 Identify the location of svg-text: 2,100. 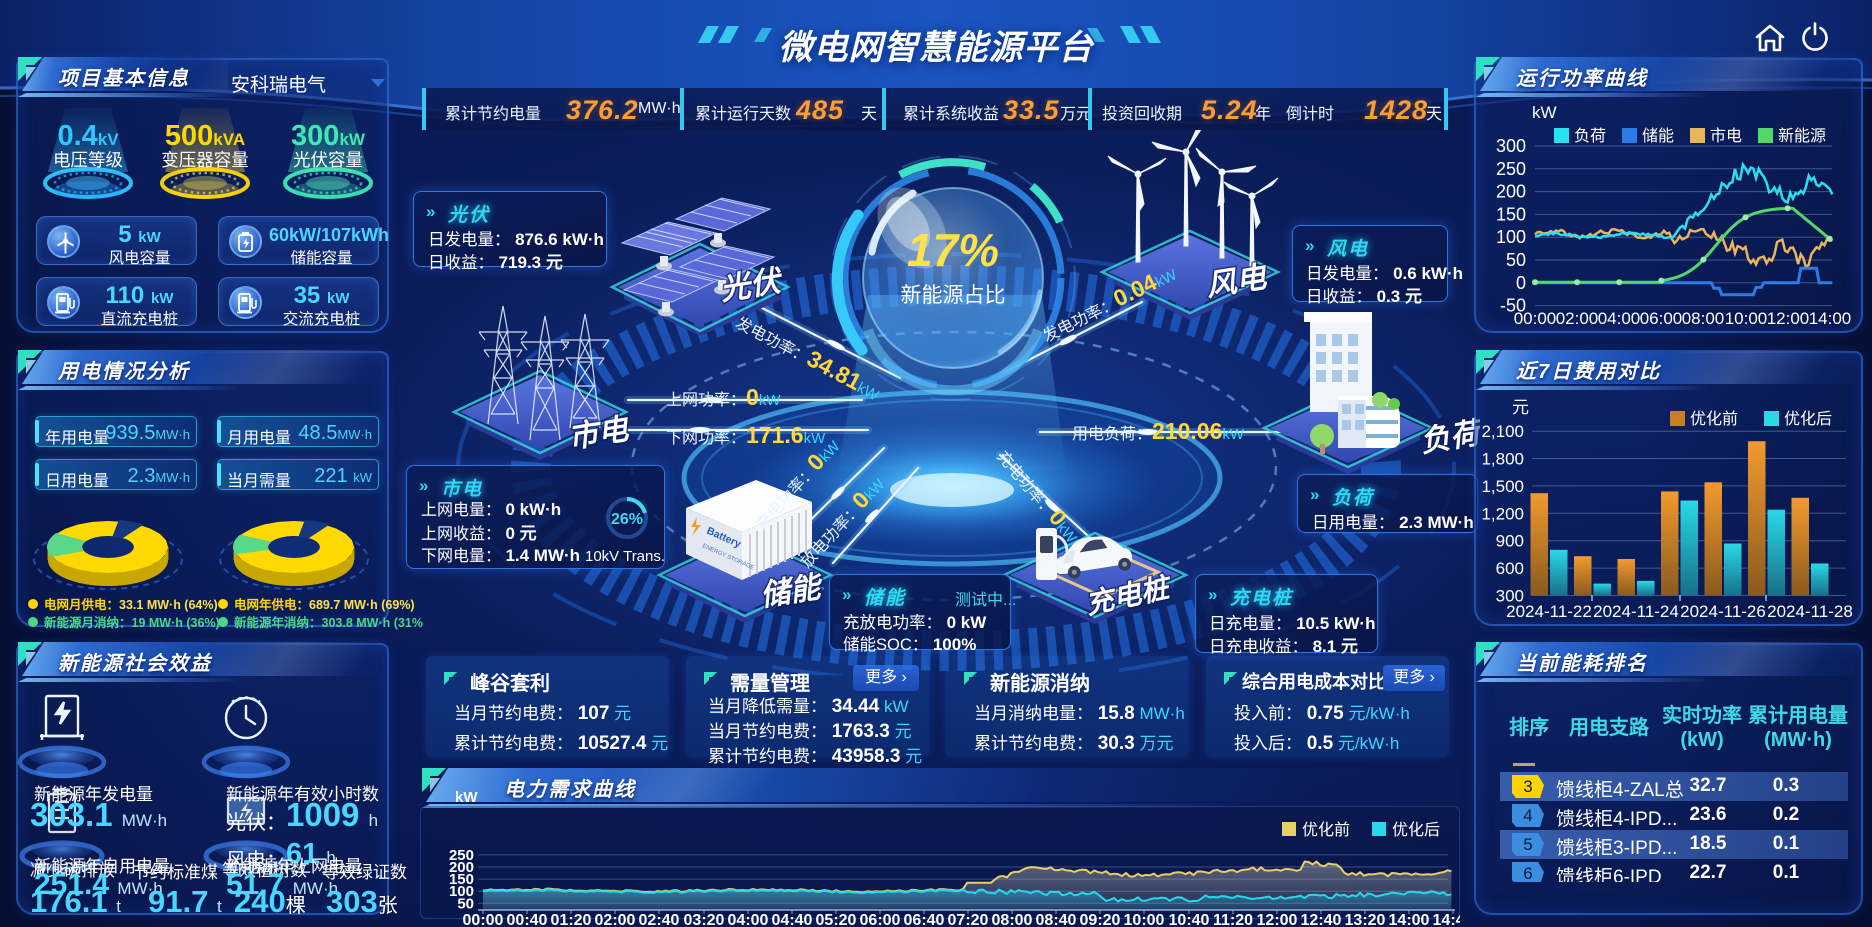
(1502, 431).